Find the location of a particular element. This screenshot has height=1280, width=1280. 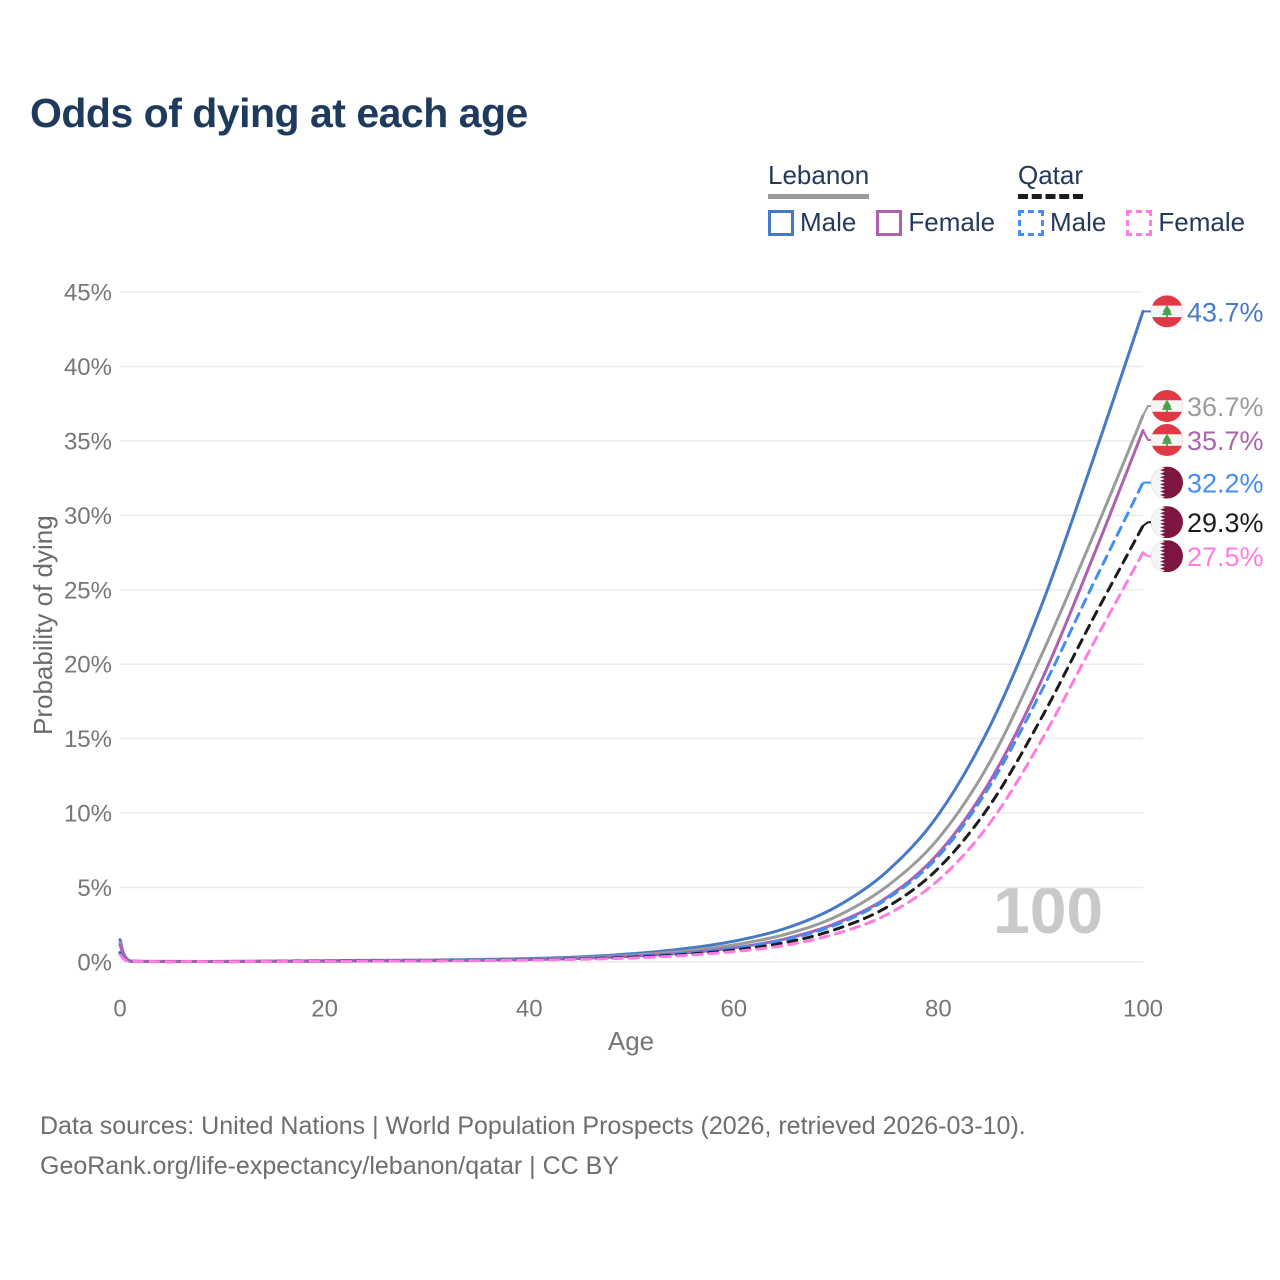

y-tick-label: 35% is located at coordinates (88, 441).